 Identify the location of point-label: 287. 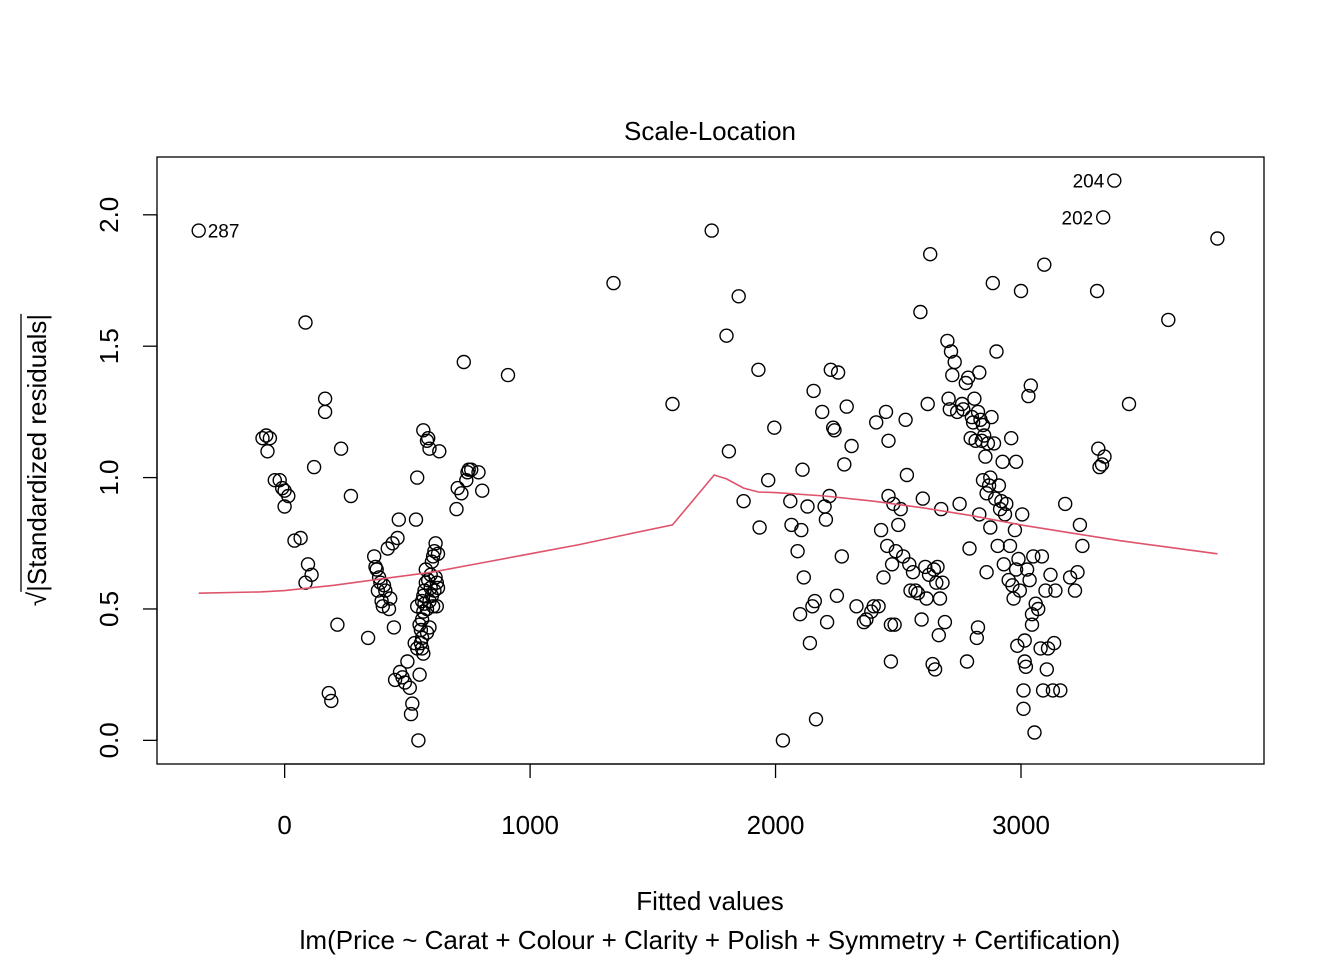
(224, 232).